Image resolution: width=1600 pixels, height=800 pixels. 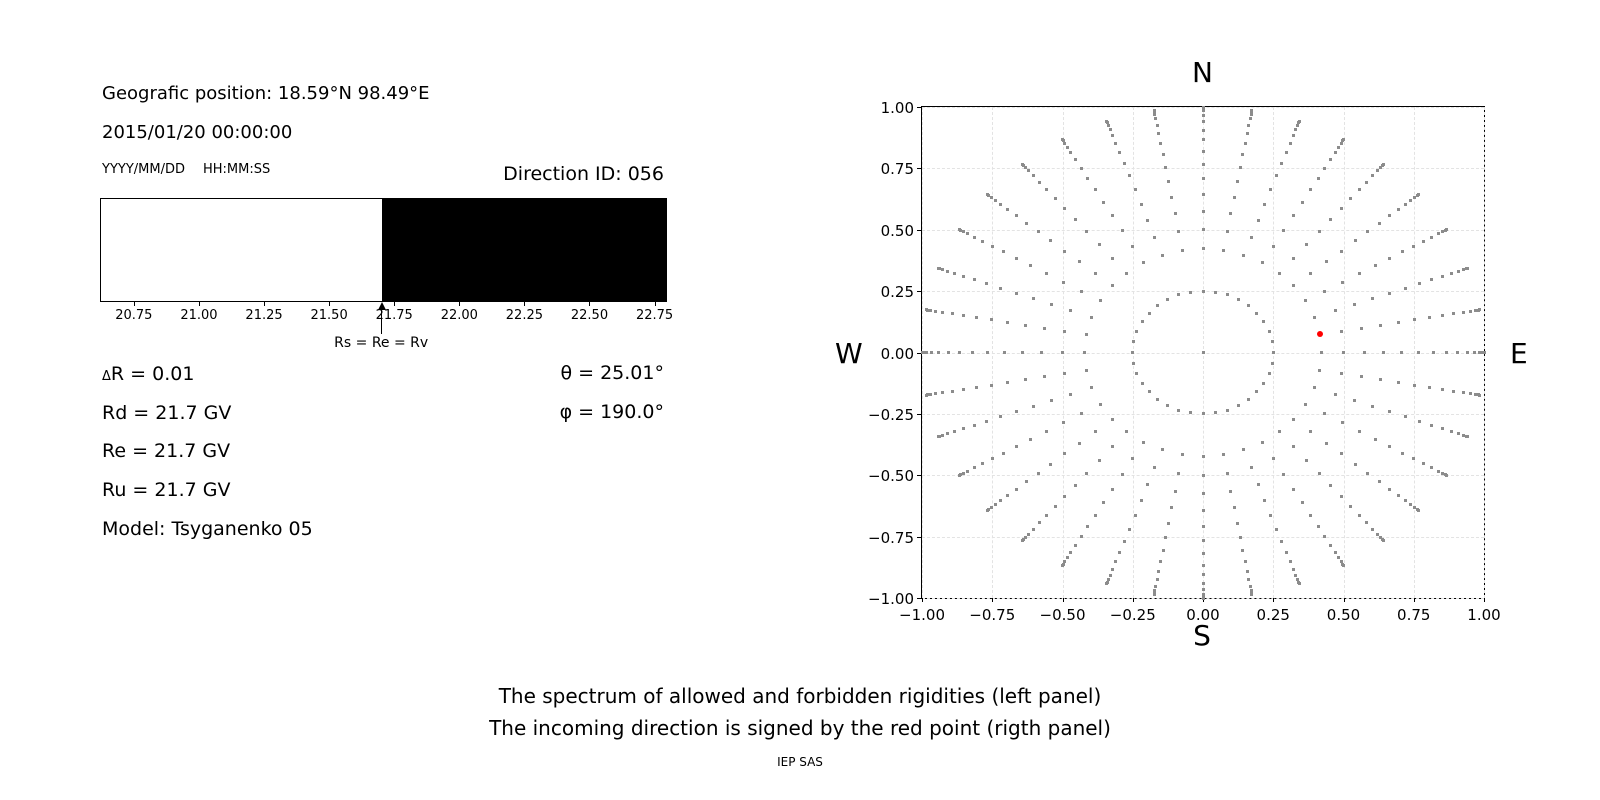 I want to click on phi-value: φ = 190.0°, so click(x=611, y=412).